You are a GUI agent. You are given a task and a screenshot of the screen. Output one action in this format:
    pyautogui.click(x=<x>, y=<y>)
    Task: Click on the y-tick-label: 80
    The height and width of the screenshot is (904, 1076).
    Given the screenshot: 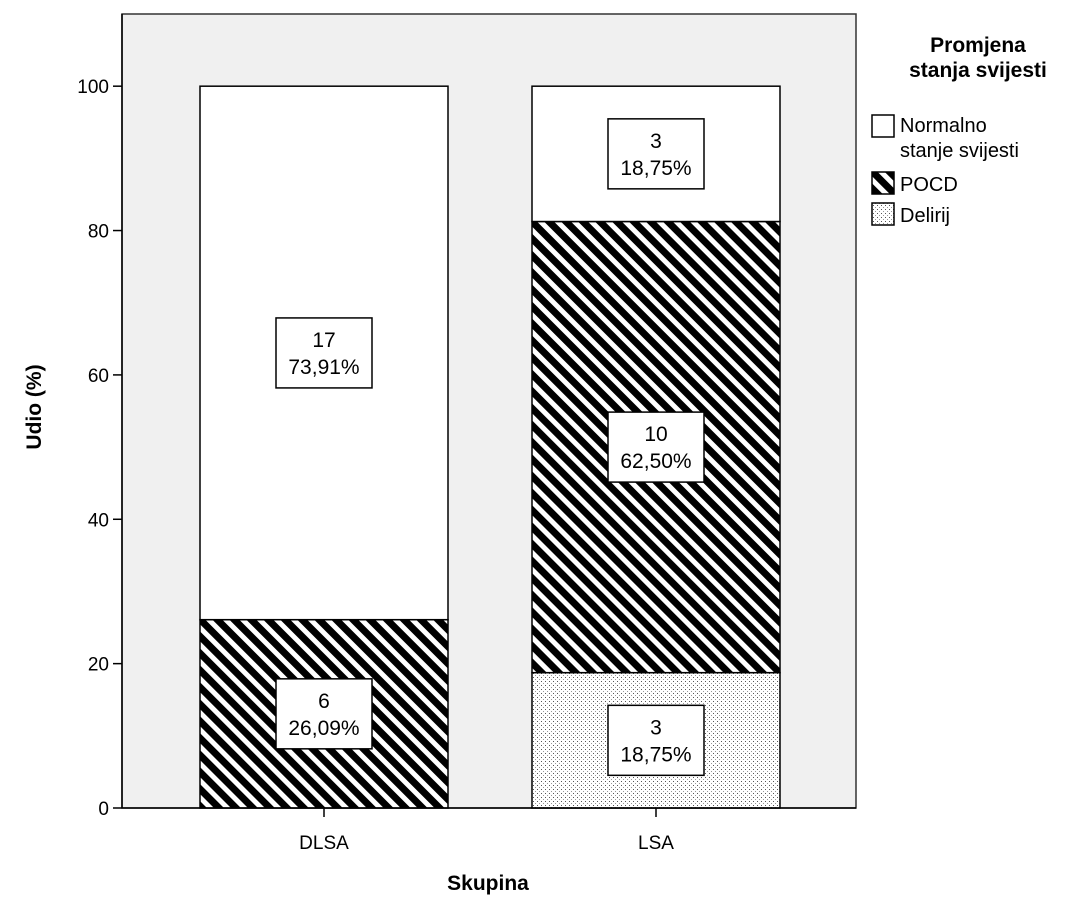 What is the action you would take?
    pyautogui.click(x=98, y=232)
    